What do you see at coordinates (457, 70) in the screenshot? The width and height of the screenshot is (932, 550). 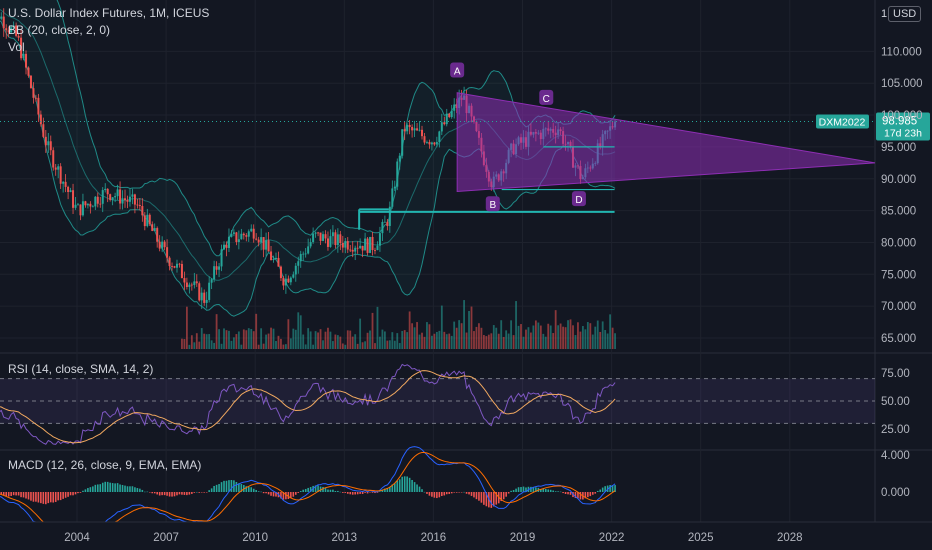 I see `pattern-point-a` at bounding box center [457, 70].